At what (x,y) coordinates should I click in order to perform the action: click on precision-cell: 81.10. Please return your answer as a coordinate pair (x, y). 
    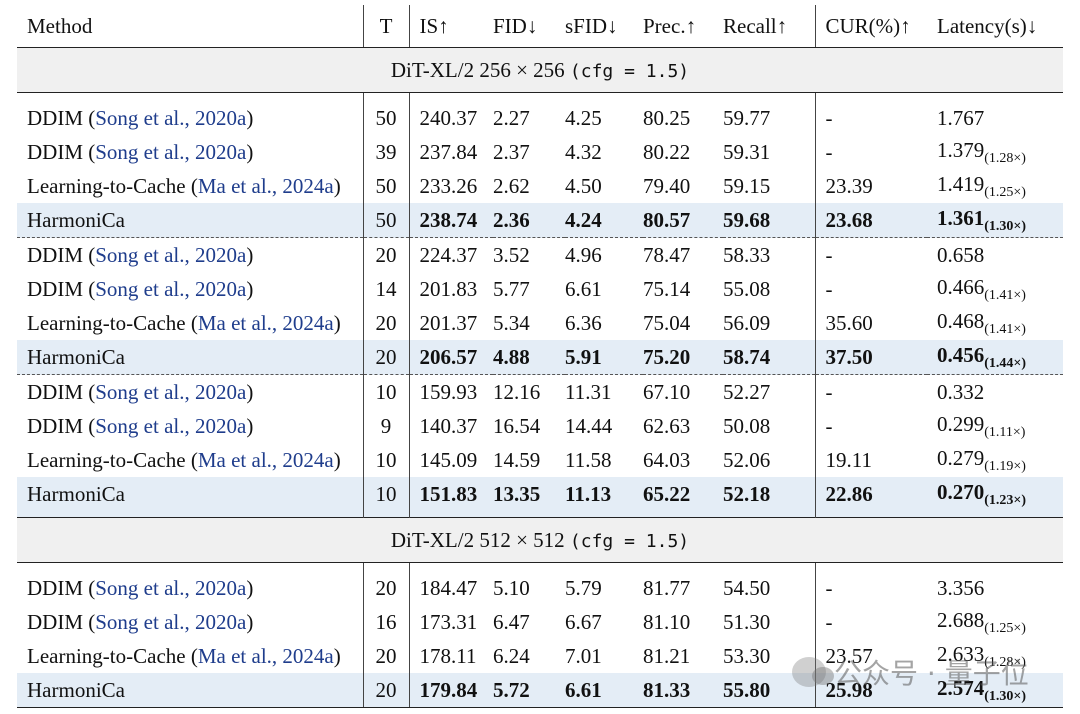
    Looking at the image, I should click on (667, 621).